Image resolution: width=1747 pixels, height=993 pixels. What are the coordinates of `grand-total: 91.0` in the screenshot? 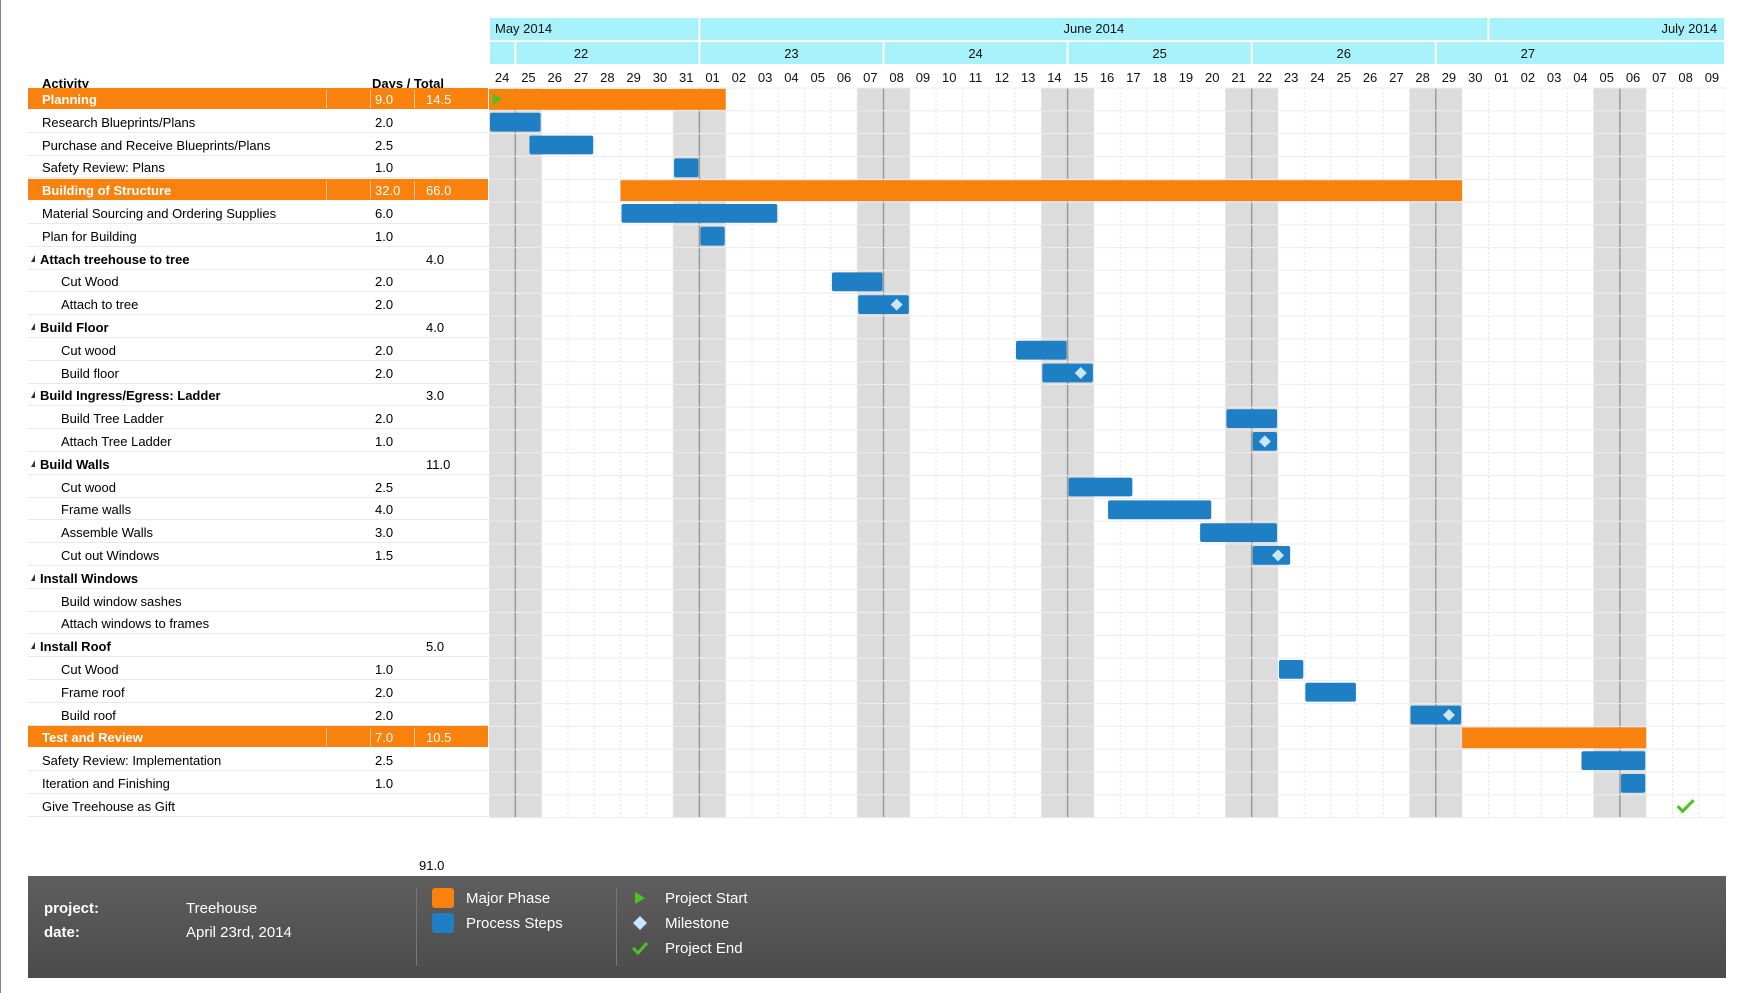 It's located at (432, 865).